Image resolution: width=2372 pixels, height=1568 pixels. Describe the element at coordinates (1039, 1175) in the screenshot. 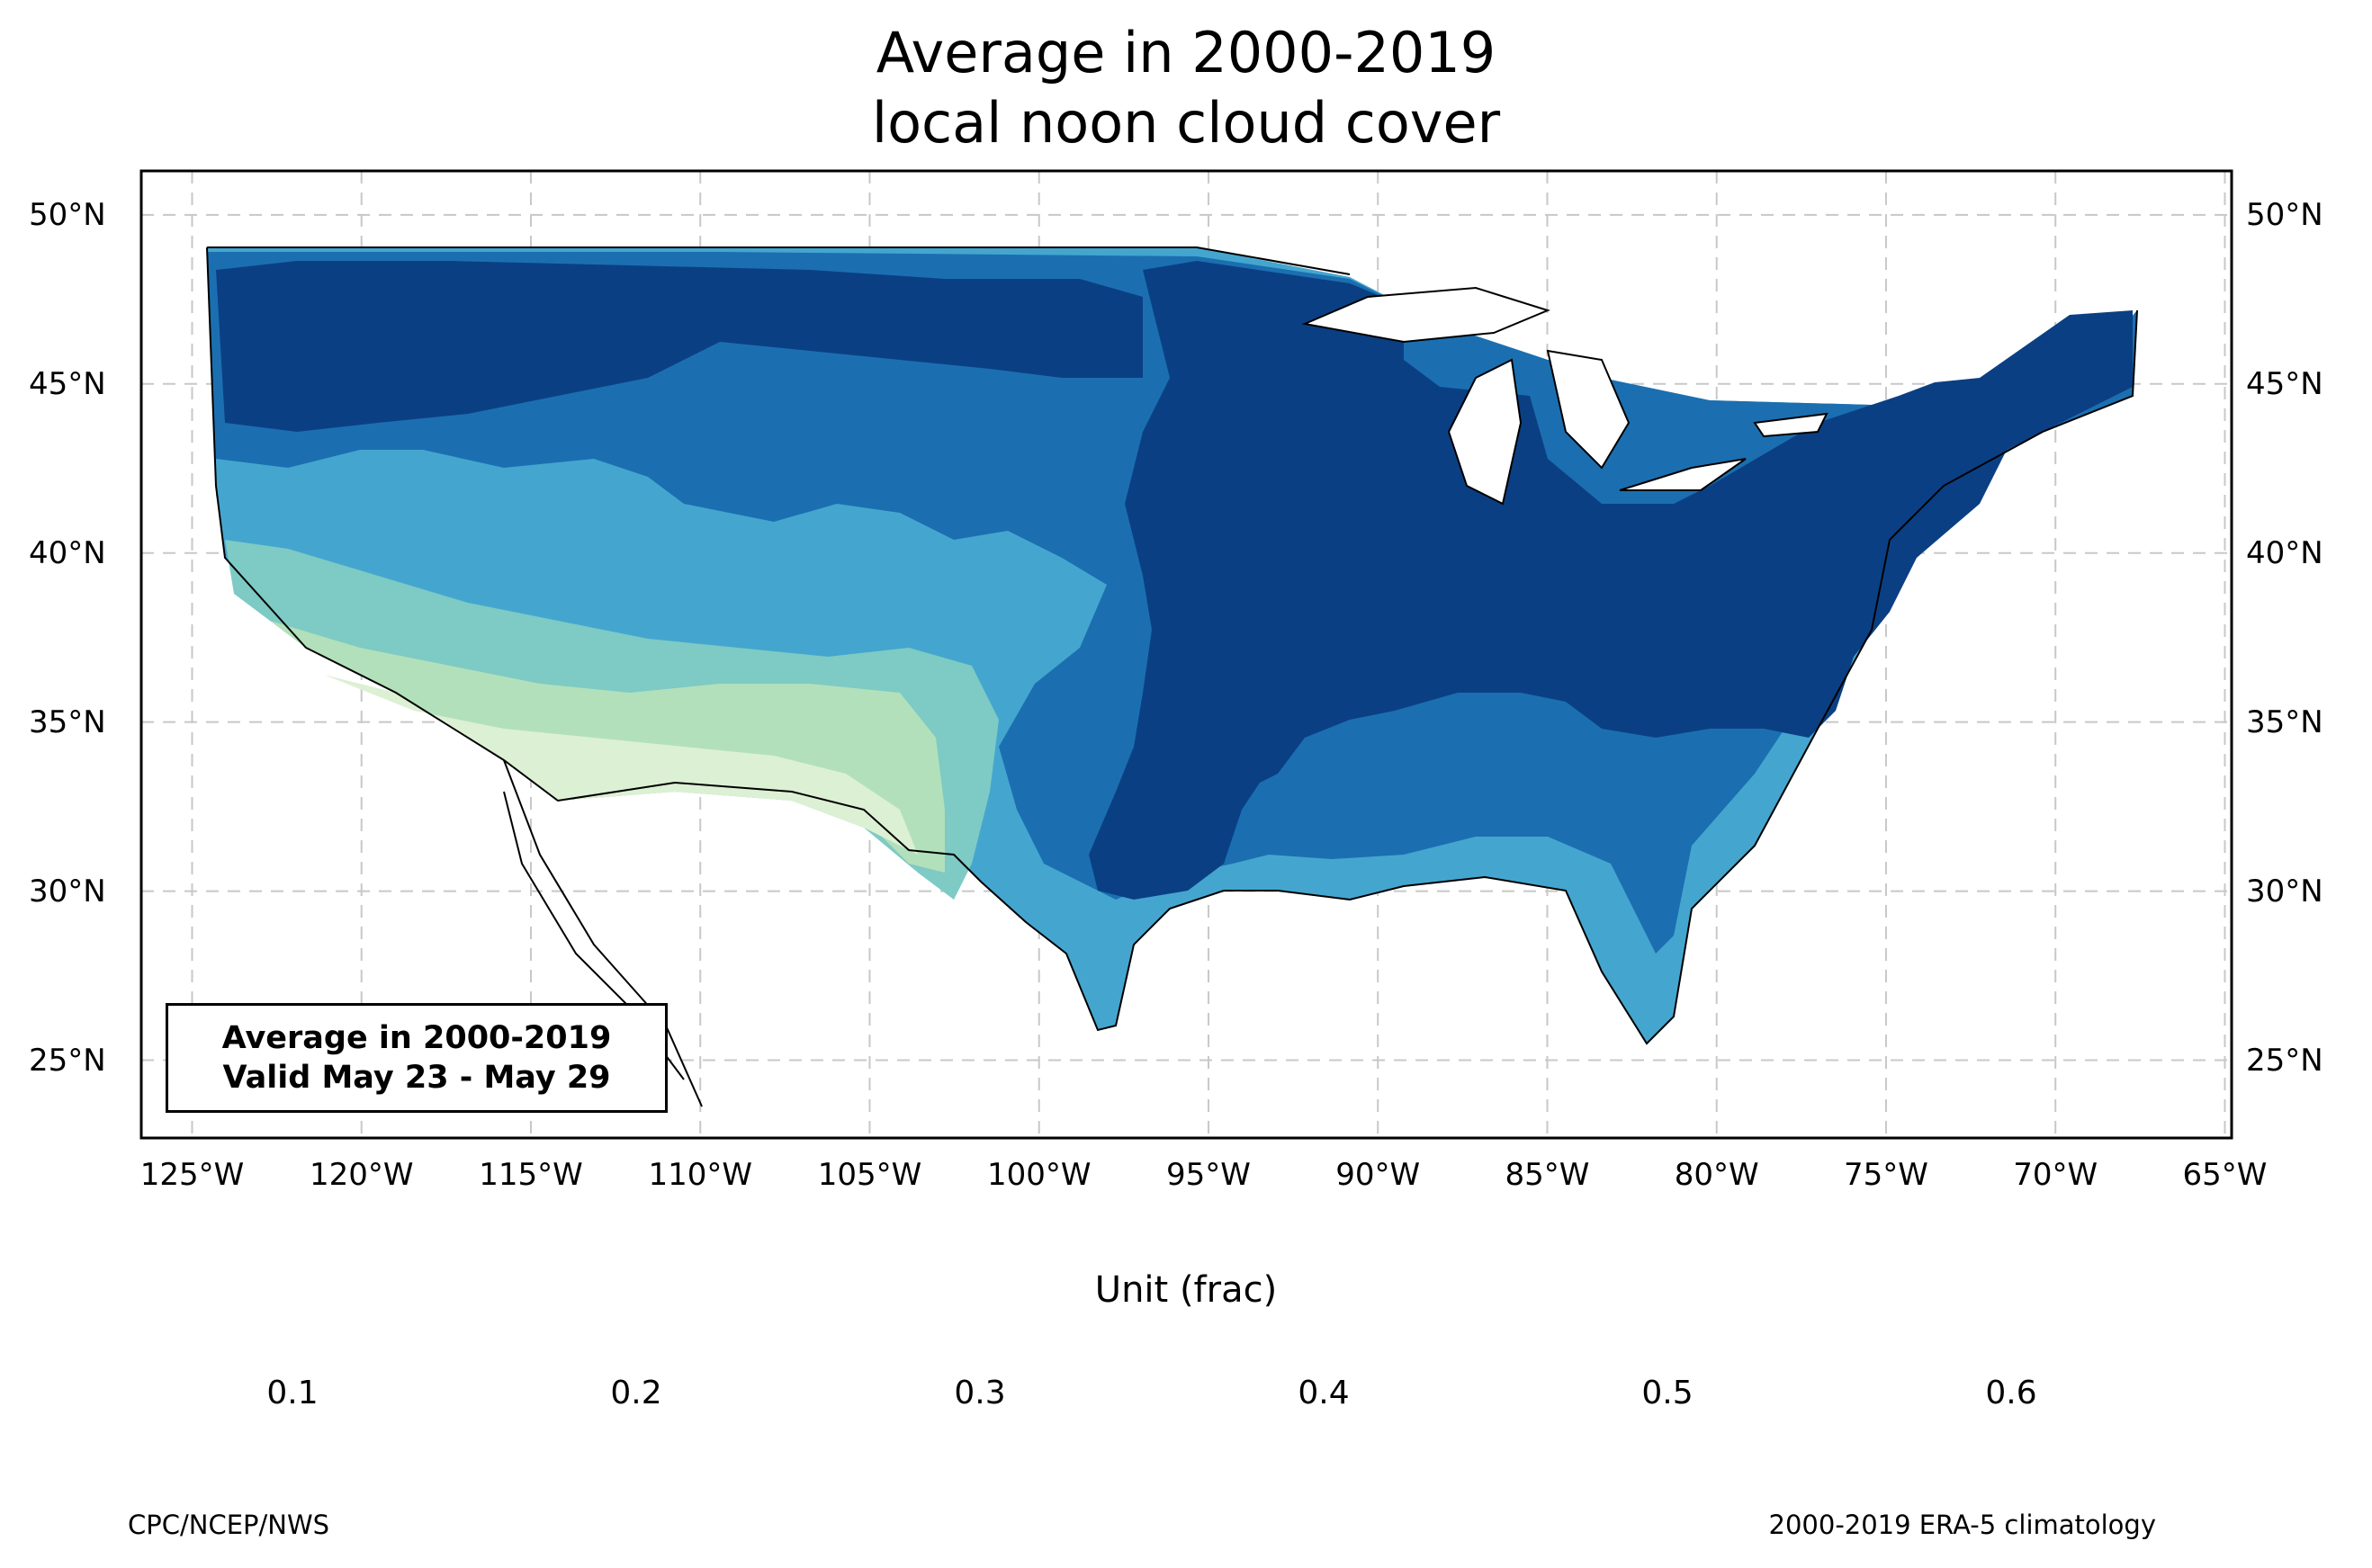

I see `lon-tick-label: 100°W` at that location.